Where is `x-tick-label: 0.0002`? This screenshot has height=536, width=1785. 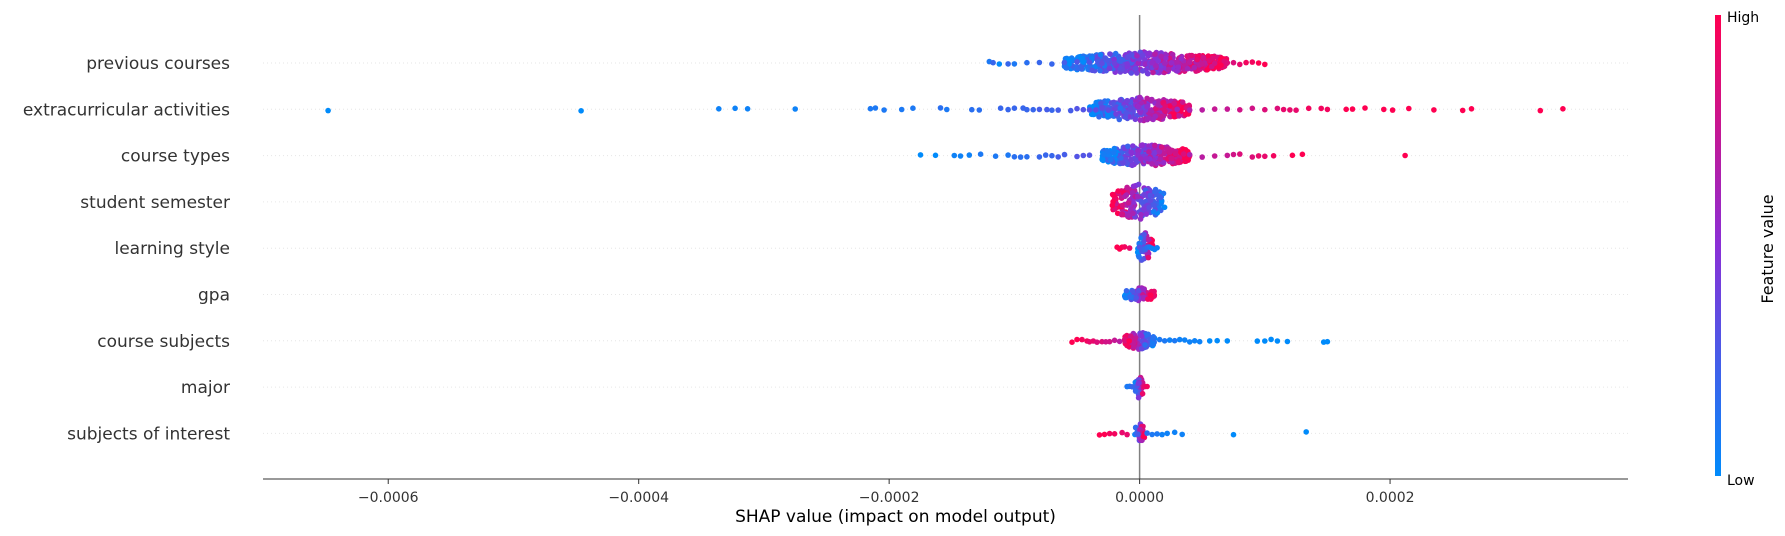 x-tick-label: 0.0002 is located at coordinates (1390, 498).